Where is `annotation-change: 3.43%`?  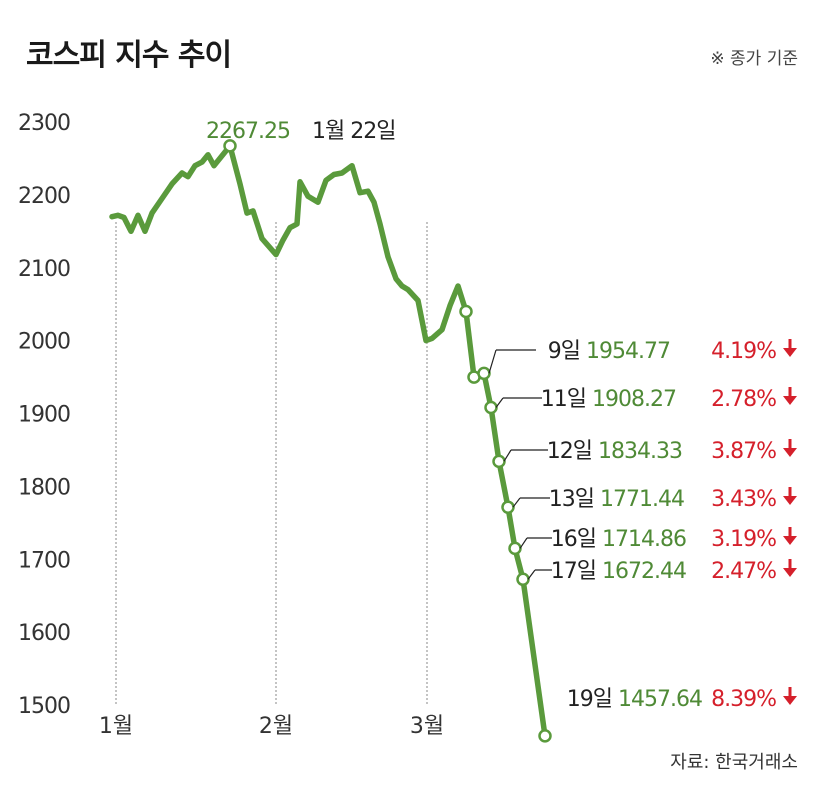 annotation-change: 3.43% is located at coordinates (743, 499).